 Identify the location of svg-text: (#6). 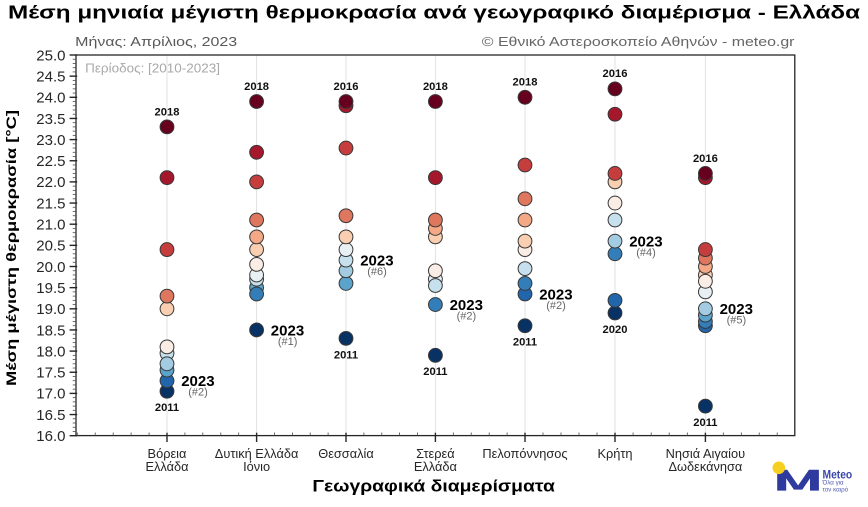
(377, 272).